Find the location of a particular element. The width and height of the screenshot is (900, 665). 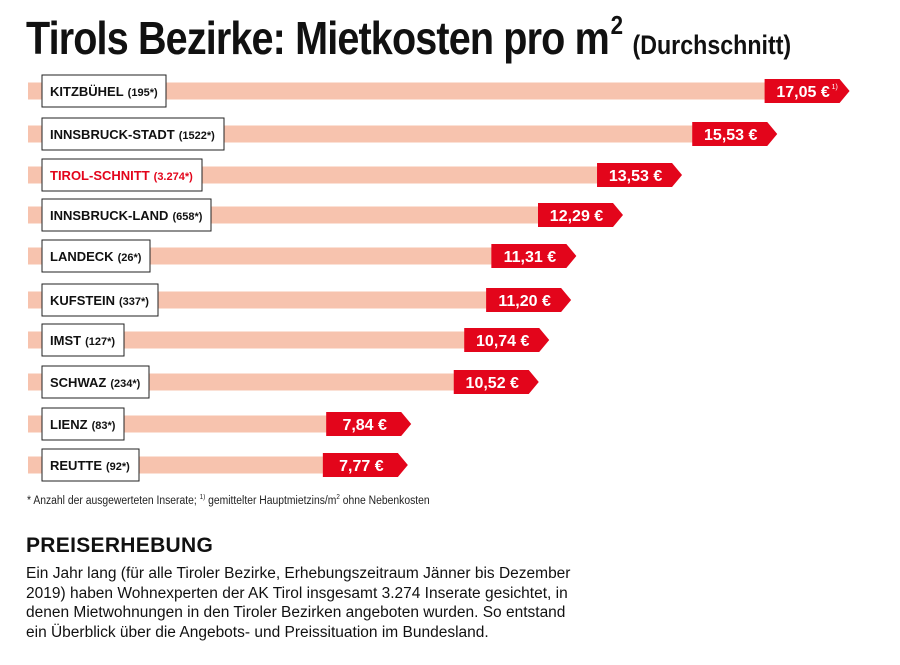

footnote-text-c: ohne Nebenkosten is located at coordinates (384, 500).